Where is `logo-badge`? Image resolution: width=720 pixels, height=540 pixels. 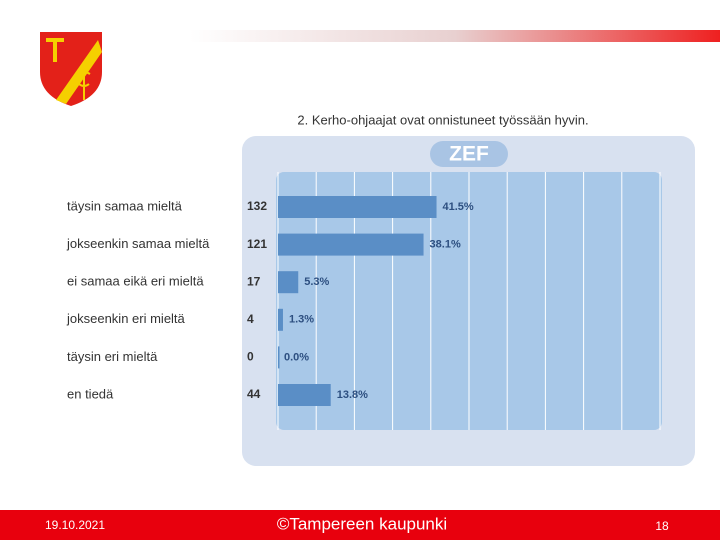 logo-badge is located at coordinates (469, 154).